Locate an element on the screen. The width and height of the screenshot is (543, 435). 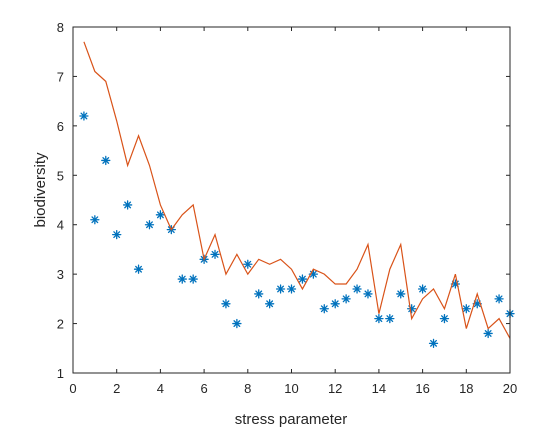
y-tick-label: 3 is located at coordinates (60, 274).